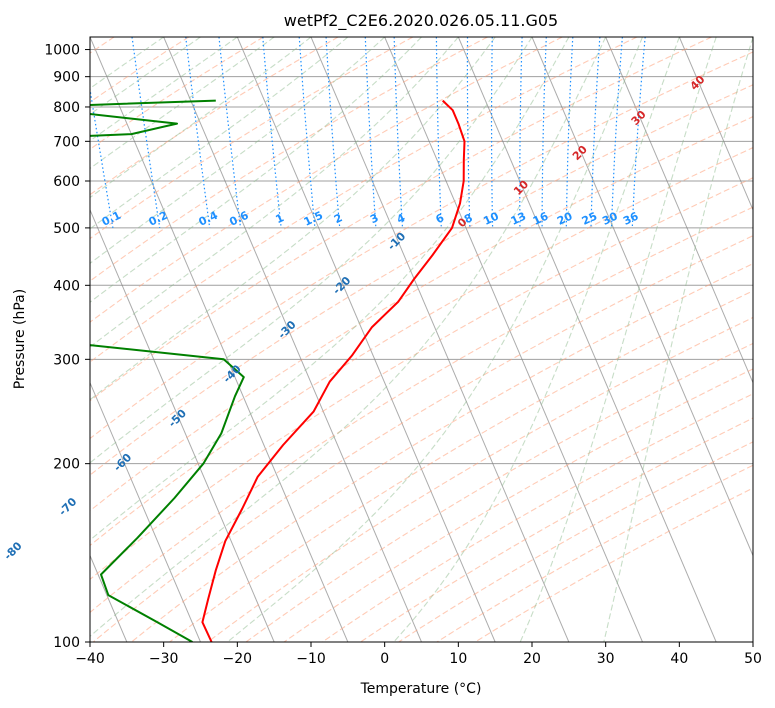 The width and height of the screenshot is (775, 708). Describe the element at coordinates (458, 659) in the screenshot. I see `x-tick-label: 10` at that location.